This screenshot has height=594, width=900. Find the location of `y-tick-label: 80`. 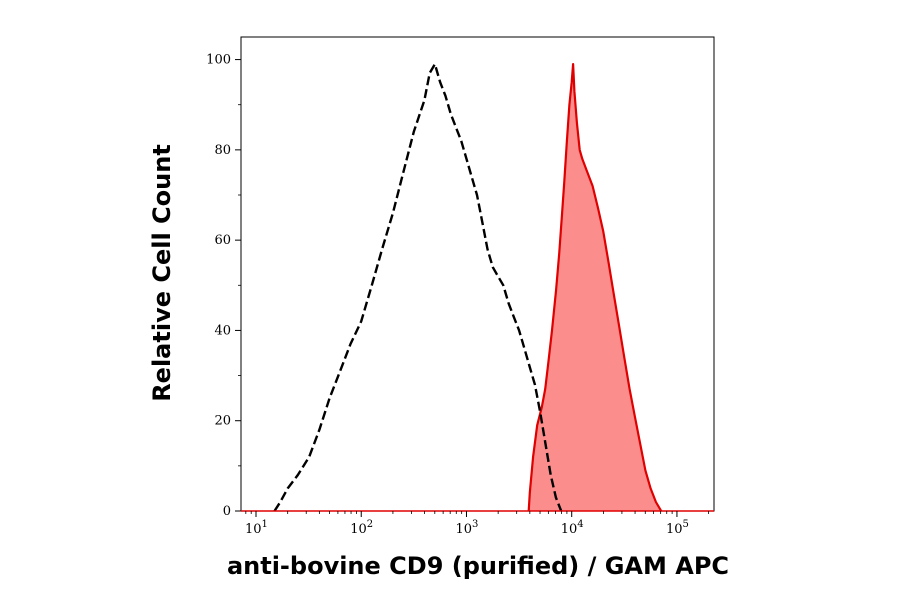

y-tick-label: 80 is located at coordinates (222, 150).